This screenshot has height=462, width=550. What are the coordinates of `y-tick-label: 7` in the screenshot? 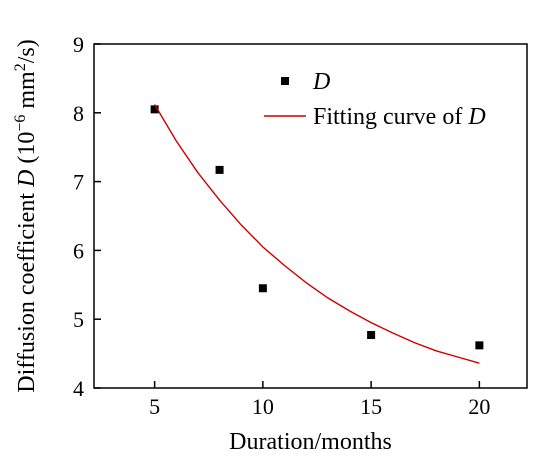 It's located at (78, 182).